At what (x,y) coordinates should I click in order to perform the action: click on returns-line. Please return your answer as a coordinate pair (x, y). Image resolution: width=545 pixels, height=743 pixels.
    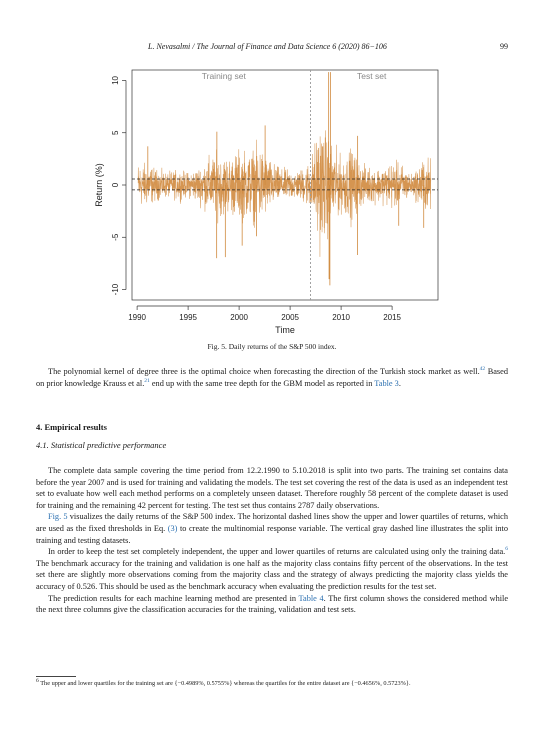
    Looking at the image, I should click on (284, 193).